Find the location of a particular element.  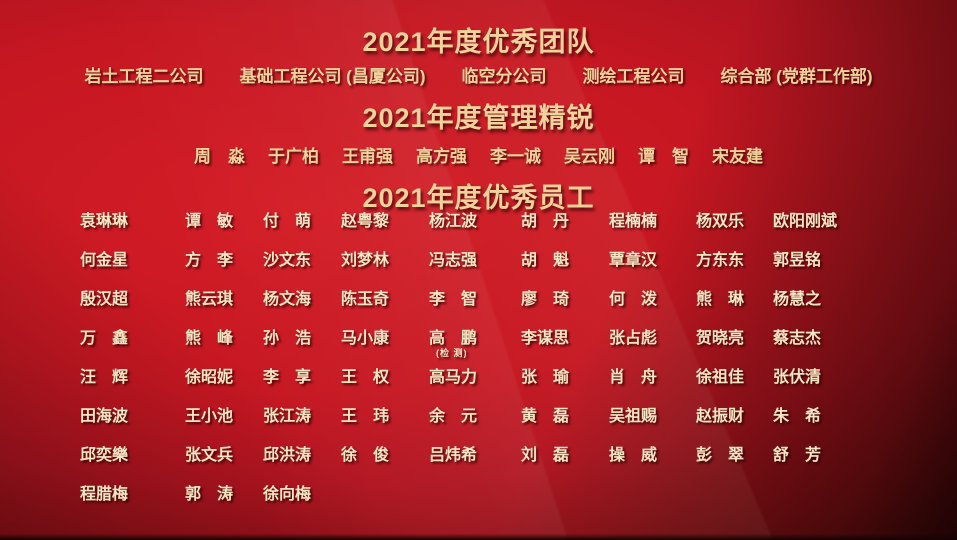

employee-name: 张江涛 is located at coordinates (287, 416).